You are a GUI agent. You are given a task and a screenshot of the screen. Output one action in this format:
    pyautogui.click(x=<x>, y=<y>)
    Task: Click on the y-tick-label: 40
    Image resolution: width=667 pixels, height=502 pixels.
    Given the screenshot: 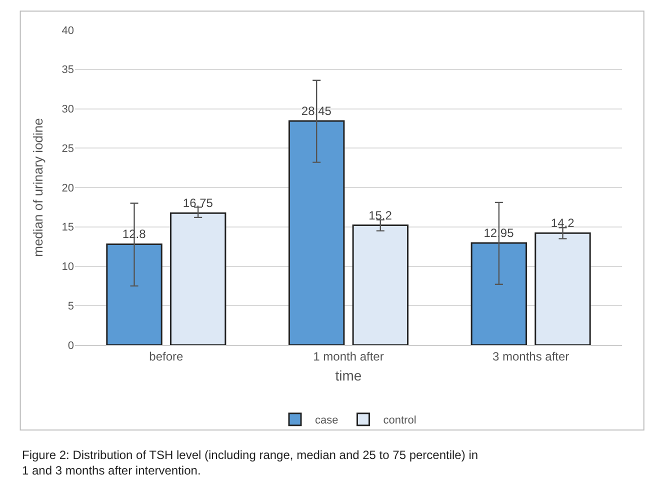 What is the action you would take?
    pyautogui.click(x=68, y=30)
    